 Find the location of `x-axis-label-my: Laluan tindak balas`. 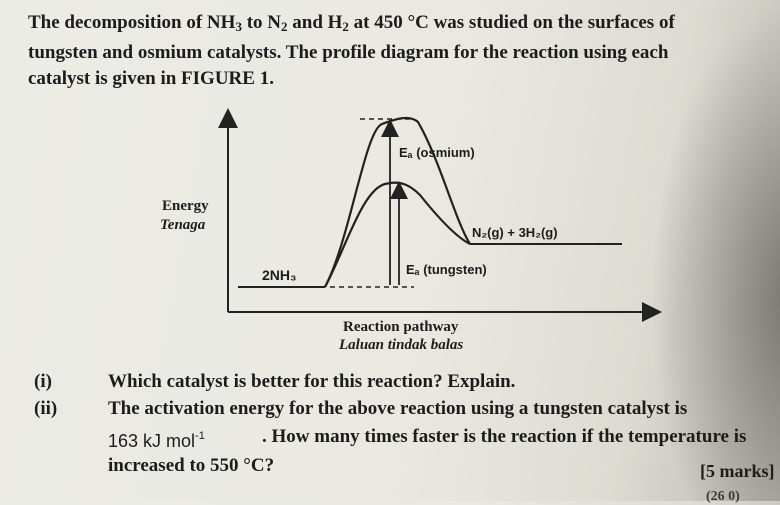

x-axis-label-my: Laluan tindak balas is located at coordinates (400, 345).